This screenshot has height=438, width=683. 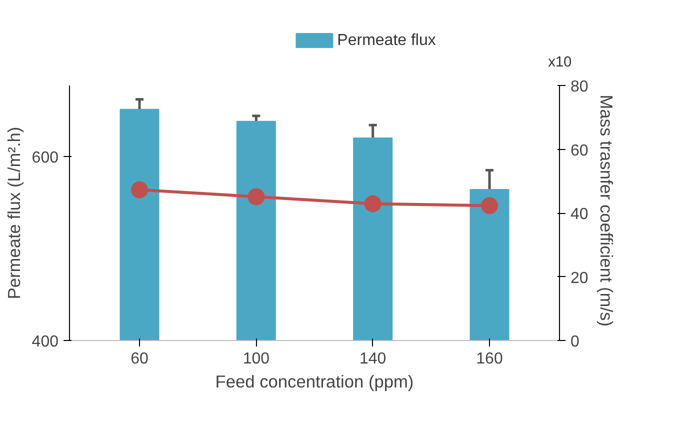 What do you see at coordinates (489, 359) in the screenshot?
I see `x-tick-label: 160` at bounding box center [489, 359].